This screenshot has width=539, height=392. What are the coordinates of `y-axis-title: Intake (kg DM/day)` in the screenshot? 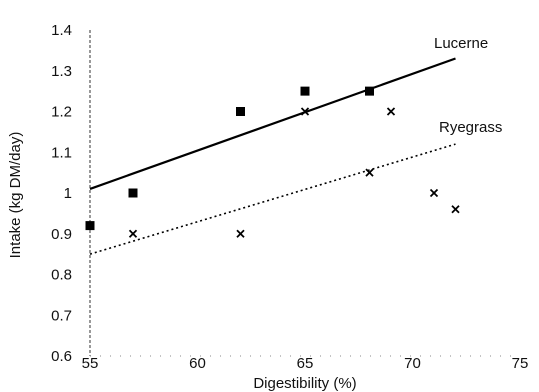 It's located at (15, 195).